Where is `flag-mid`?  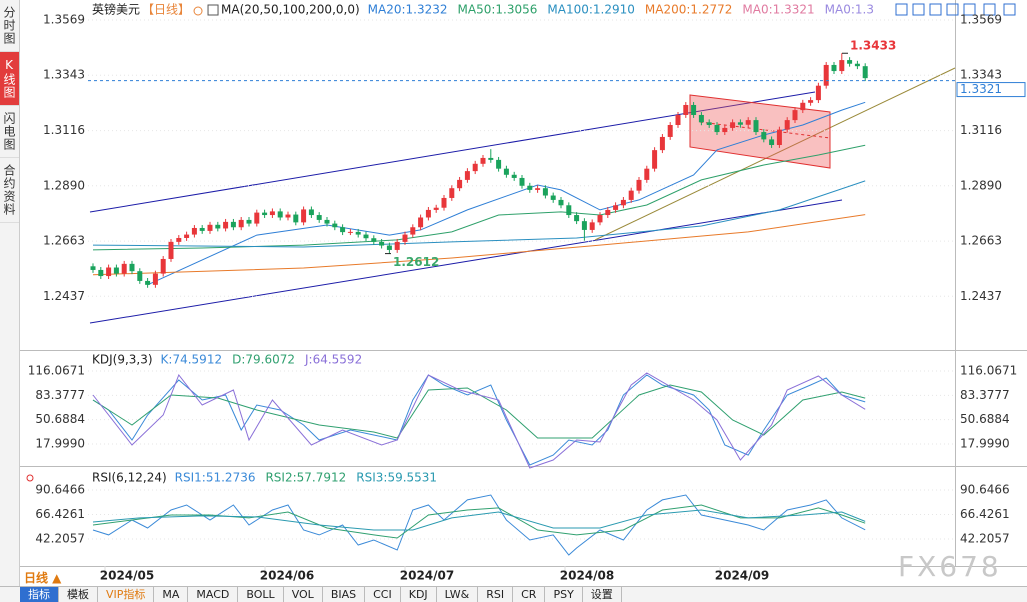 flag-mid is located at coordinates (765, 130).